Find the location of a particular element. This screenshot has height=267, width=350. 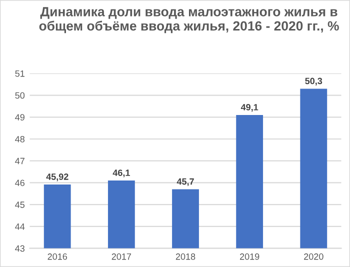

y-tick-label: 44 is located at coordinates (20, 227).